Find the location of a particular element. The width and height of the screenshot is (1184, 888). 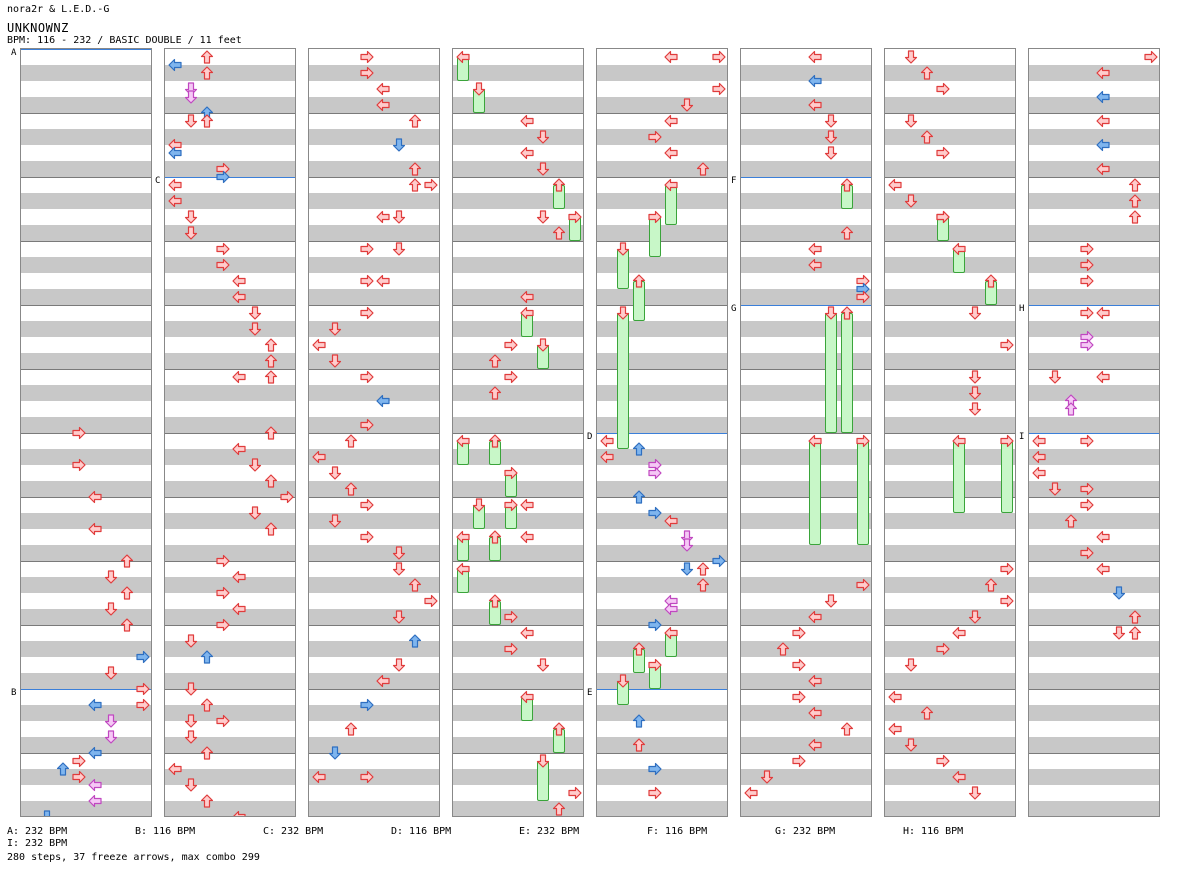

section-line-i is located at coordinates (1094, 433).